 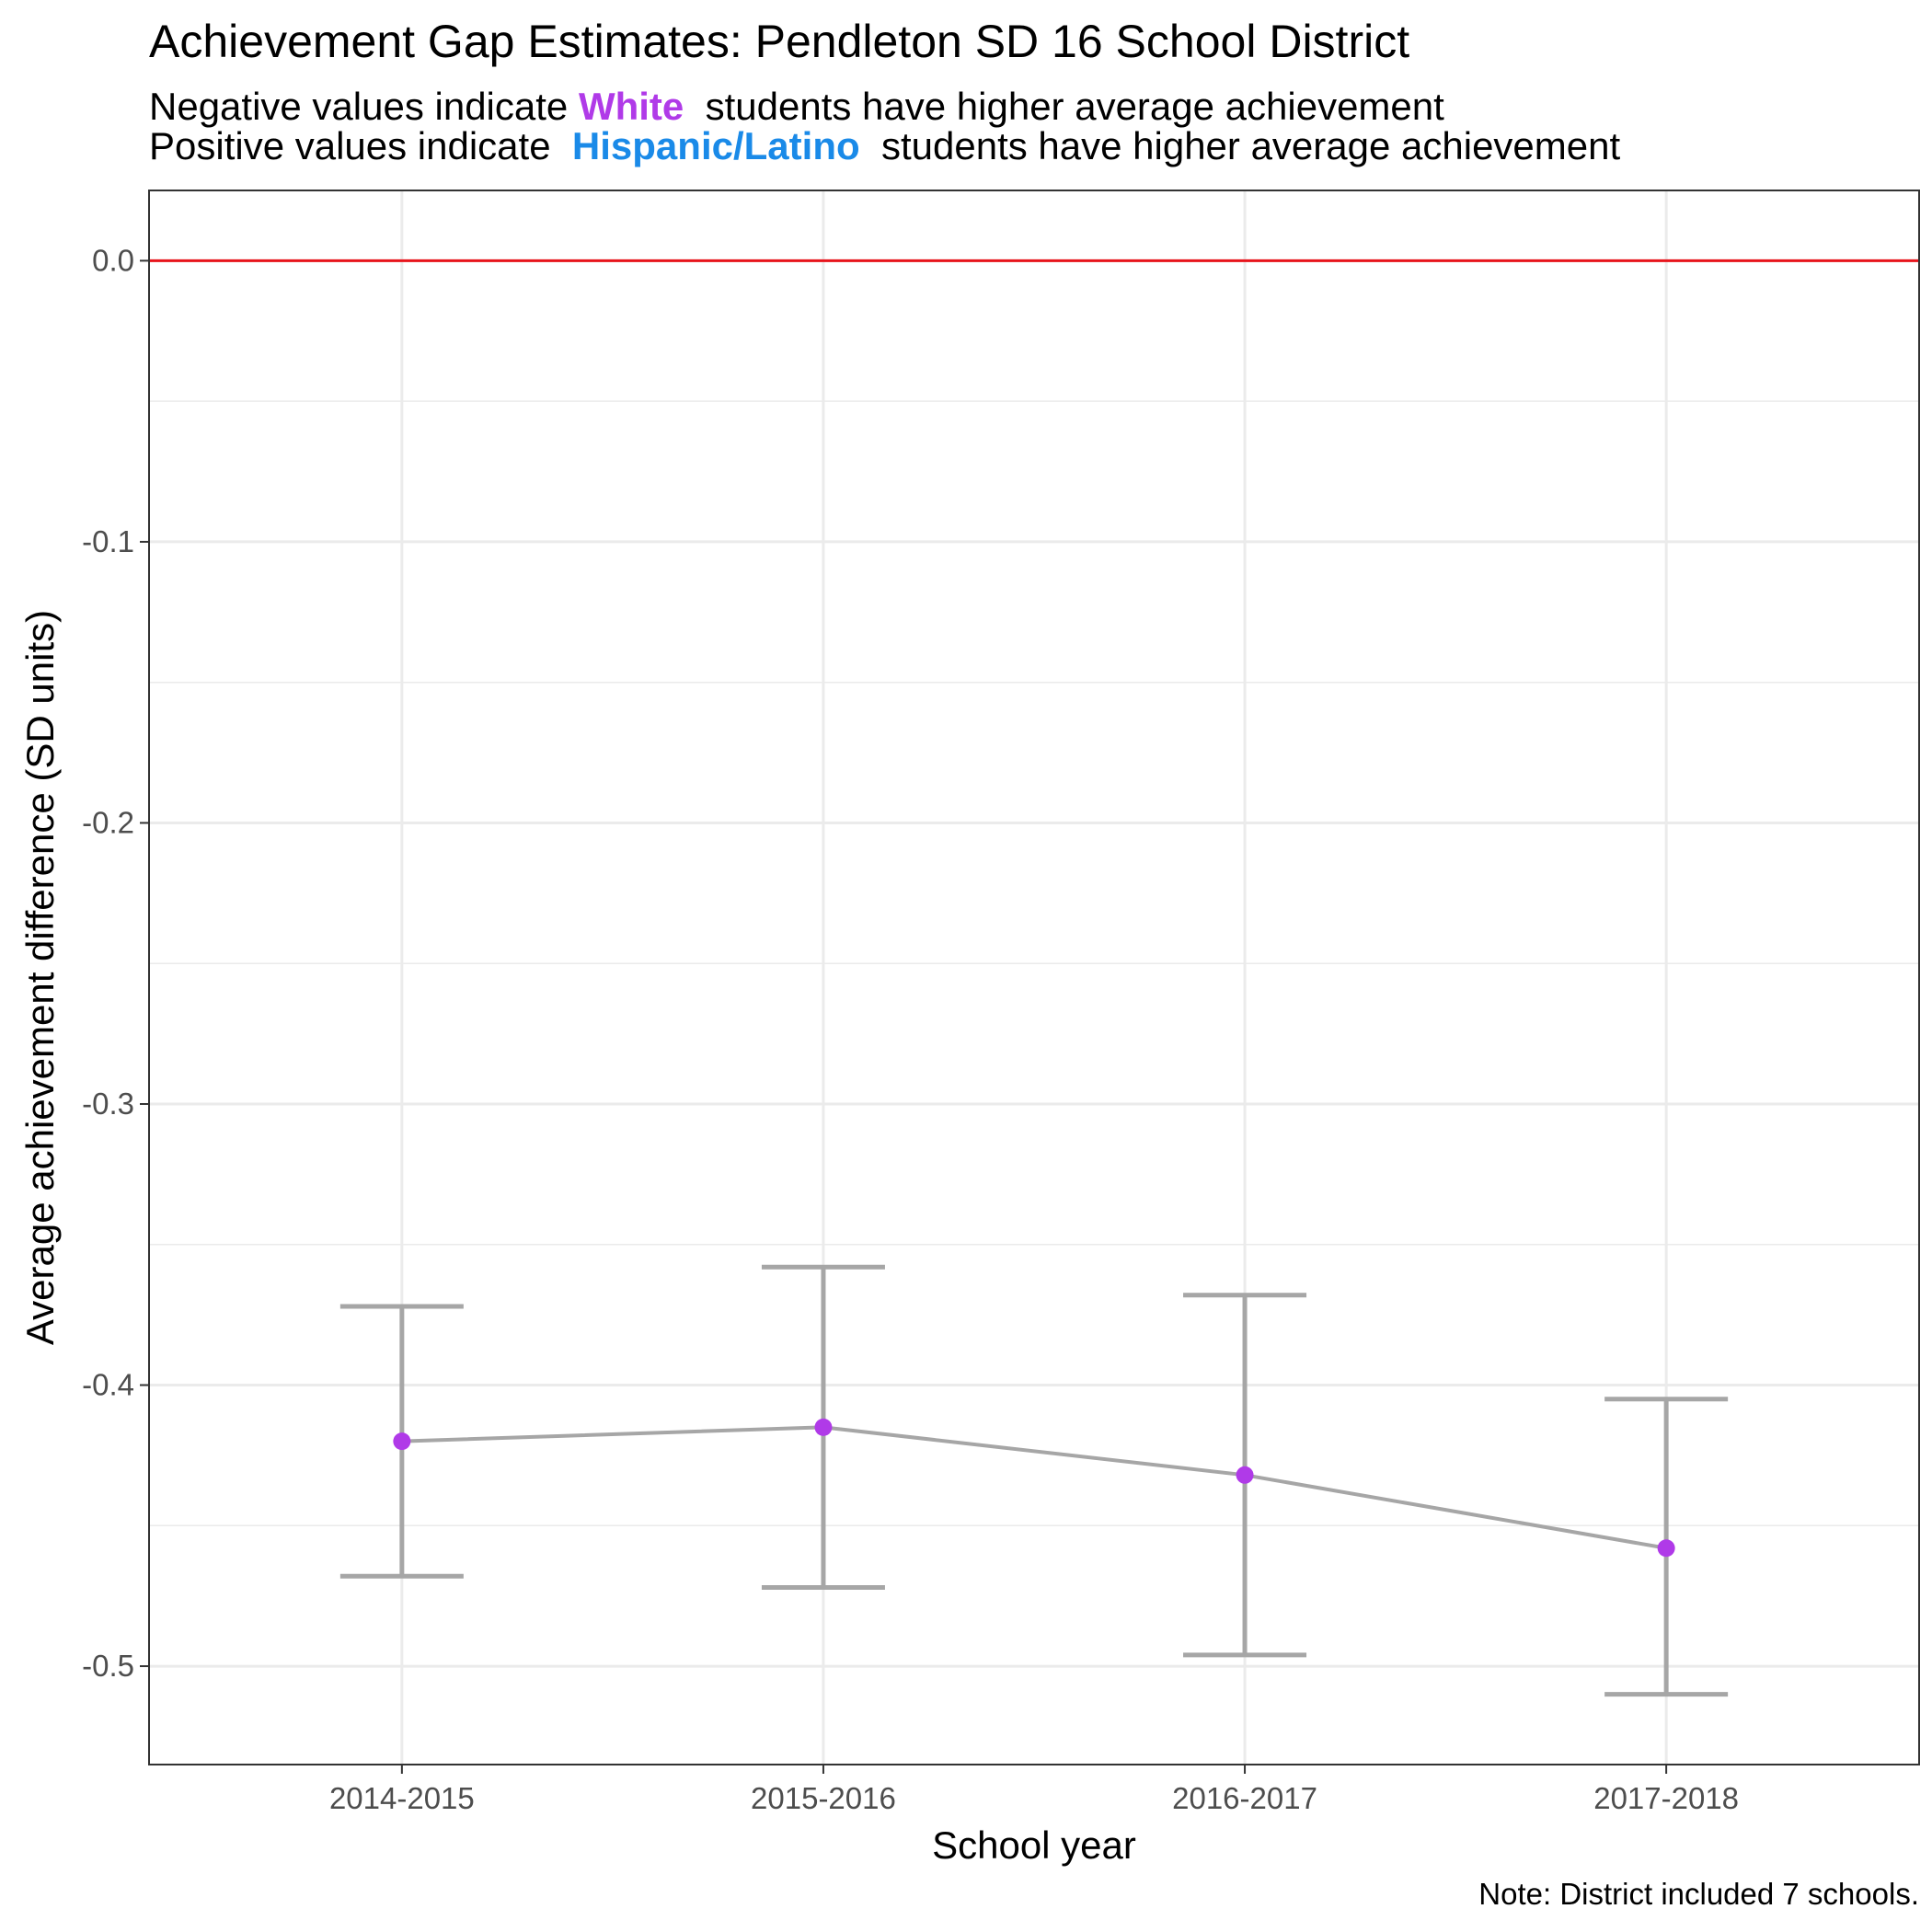 What do you see at coordinates (108, 1666) in the screenshot?
I see `y-tick-label: -0.5` at bounding box center [108, 1666].